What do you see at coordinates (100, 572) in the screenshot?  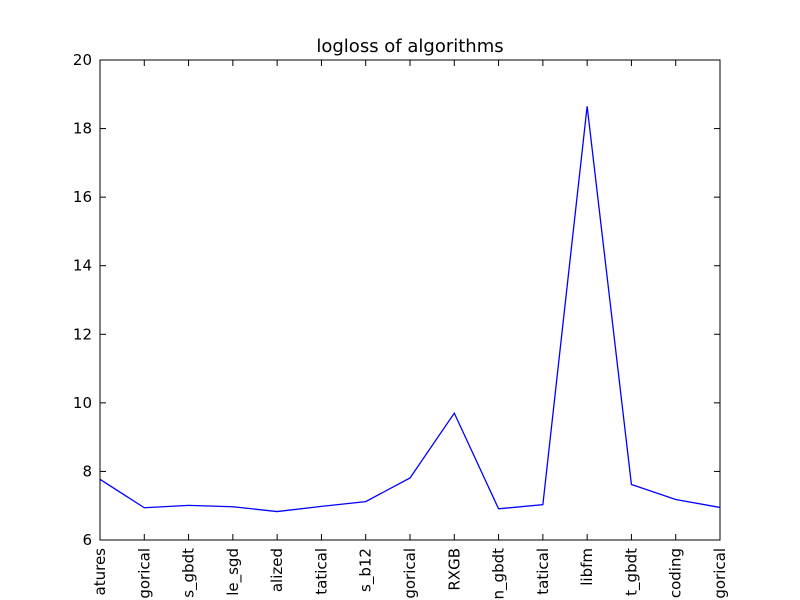 I see `x-tick-label: atures` at bounding box center [100, 572].